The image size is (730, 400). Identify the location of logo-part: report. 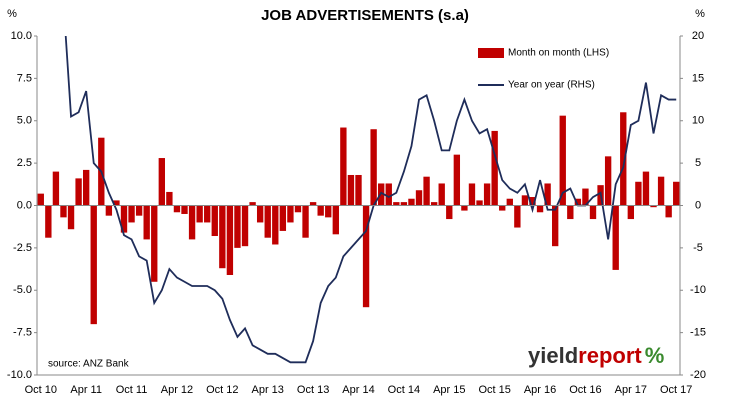
(610, 355).